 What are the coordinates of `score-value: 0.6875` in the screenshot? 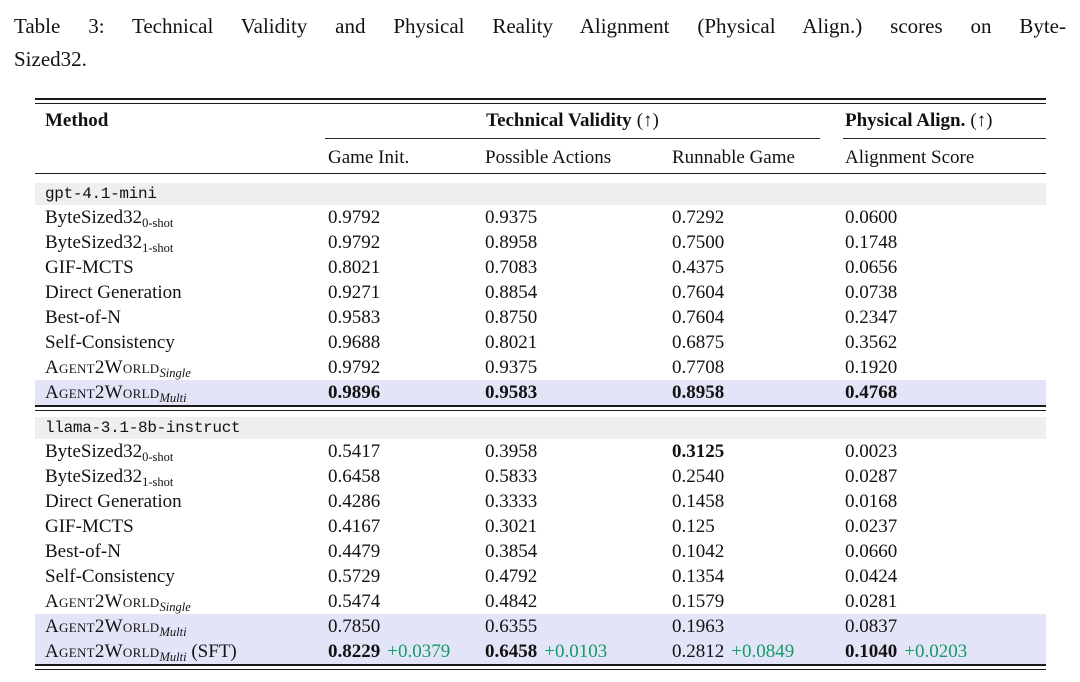 It's located at (698, 342).